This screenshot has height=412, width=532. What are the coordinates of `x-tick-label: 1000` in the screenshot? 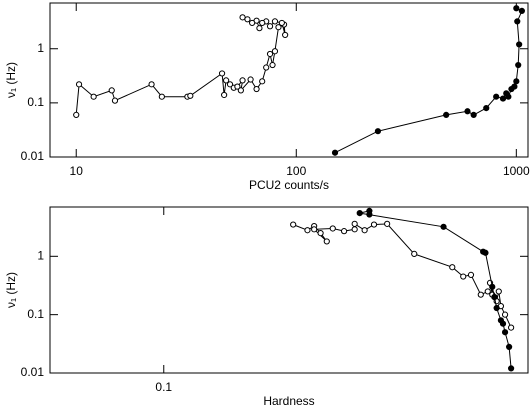 It's located at (516, 171).